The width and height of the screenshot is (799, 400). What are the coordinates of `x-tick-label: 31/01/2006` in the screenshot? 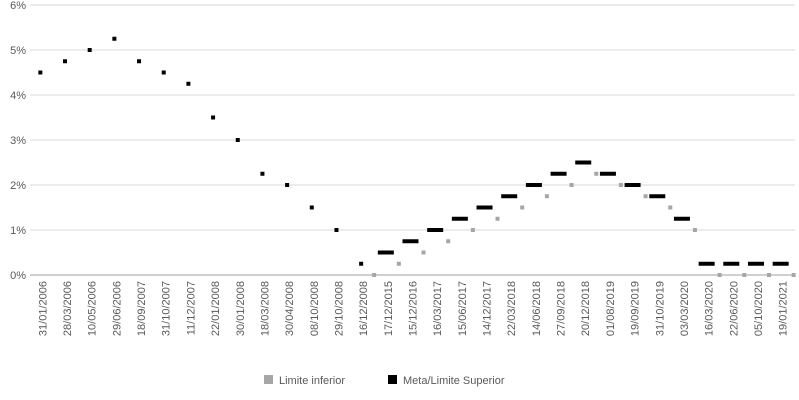 It's located at (43, 308).